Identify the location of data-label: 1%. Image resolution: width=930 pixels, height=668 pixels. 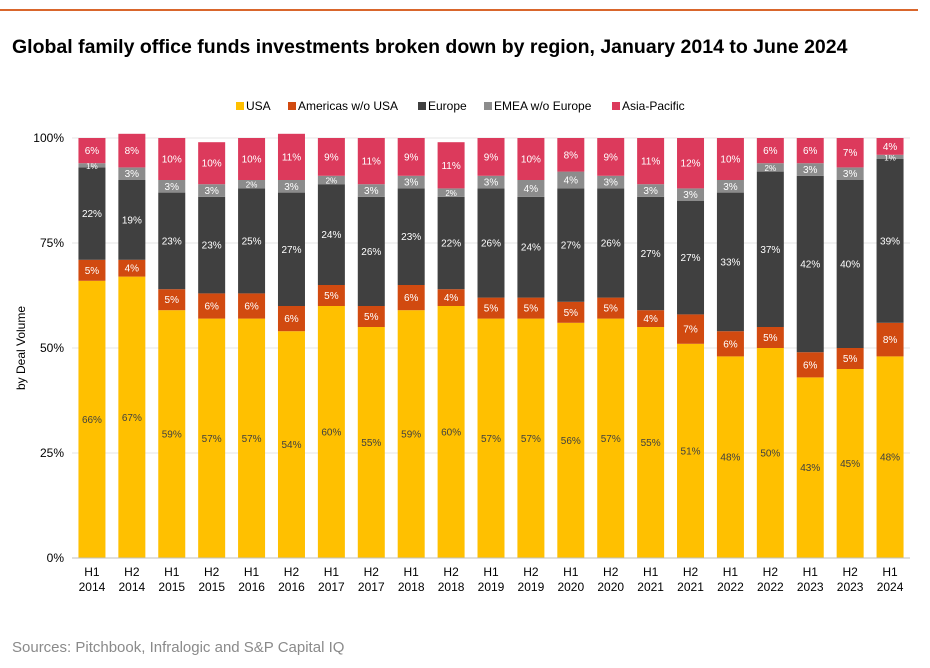
(92, 166).